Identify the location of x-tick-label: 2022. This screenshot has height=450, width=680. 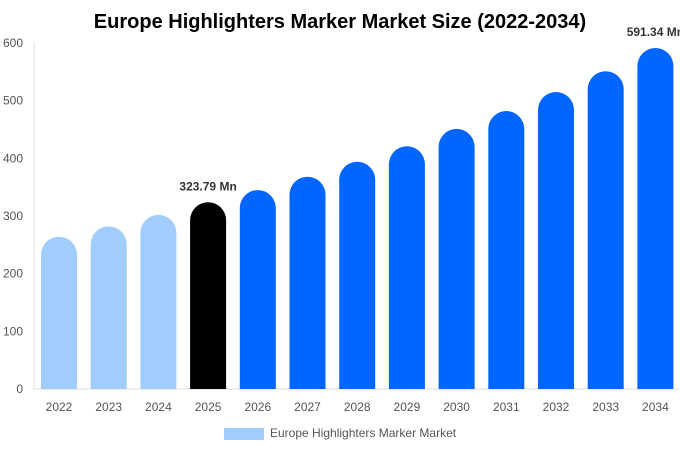
(59, 407).